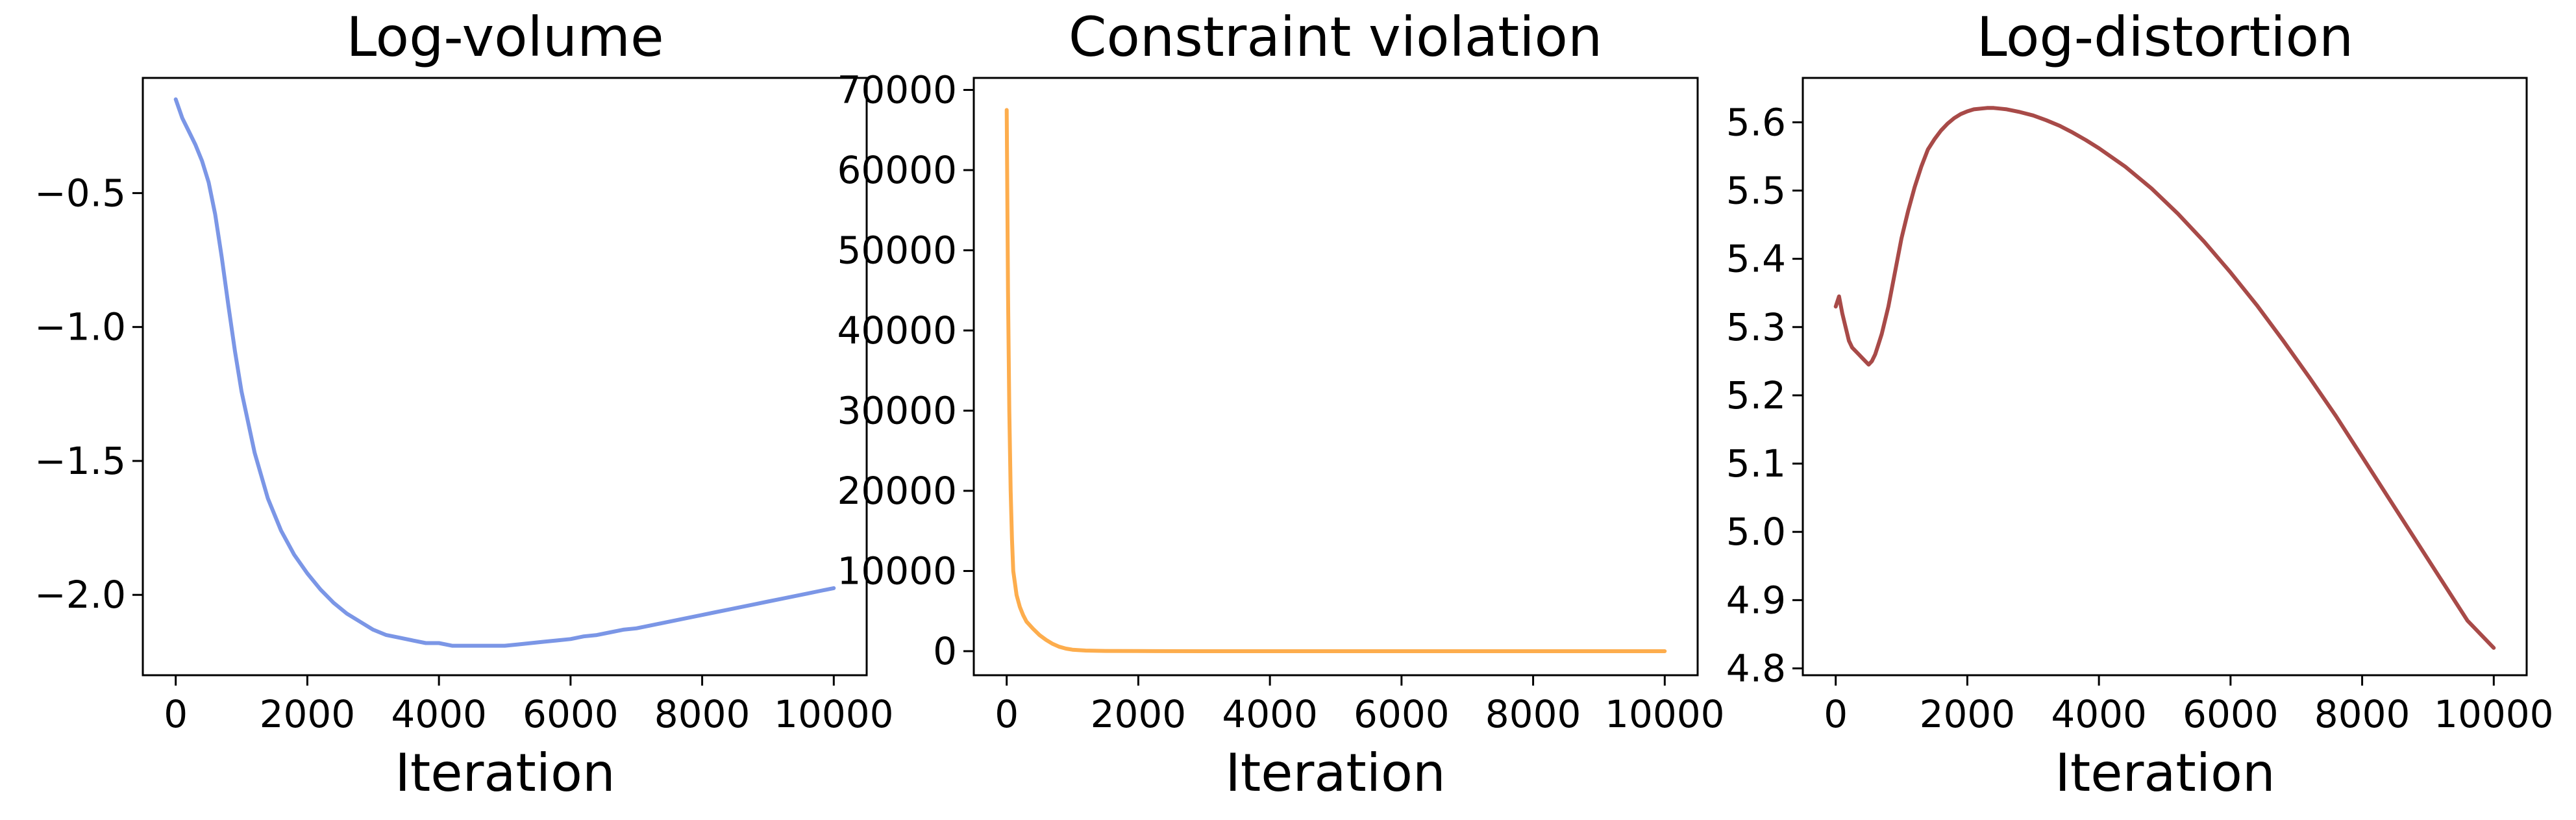 This screenshot has height=820, width=2576. What do you see at coordinates (897, 410) in the screenshot?
I see `y-tick-label: 30000` at bounding box center [897, 410].